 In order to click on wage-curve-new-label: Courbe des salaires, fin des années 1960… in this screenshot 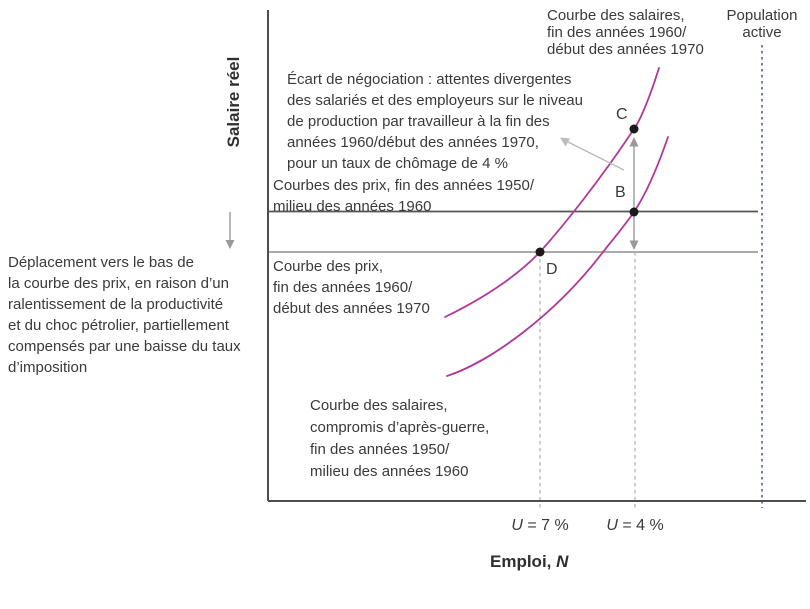, I will do `click(625, 32)`.